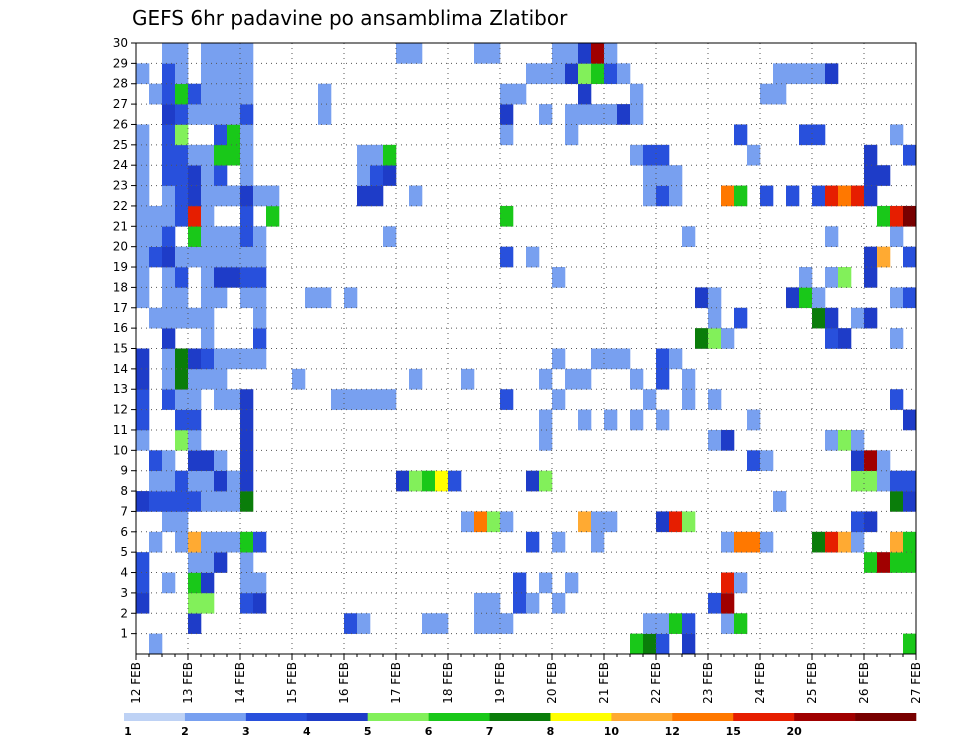 The width and height of the screenshot is (960, 742). What do you see at coordinates (120, 165) in the screenshot?
I see `y-tick-label: 24` at bounding box center [120, 165].